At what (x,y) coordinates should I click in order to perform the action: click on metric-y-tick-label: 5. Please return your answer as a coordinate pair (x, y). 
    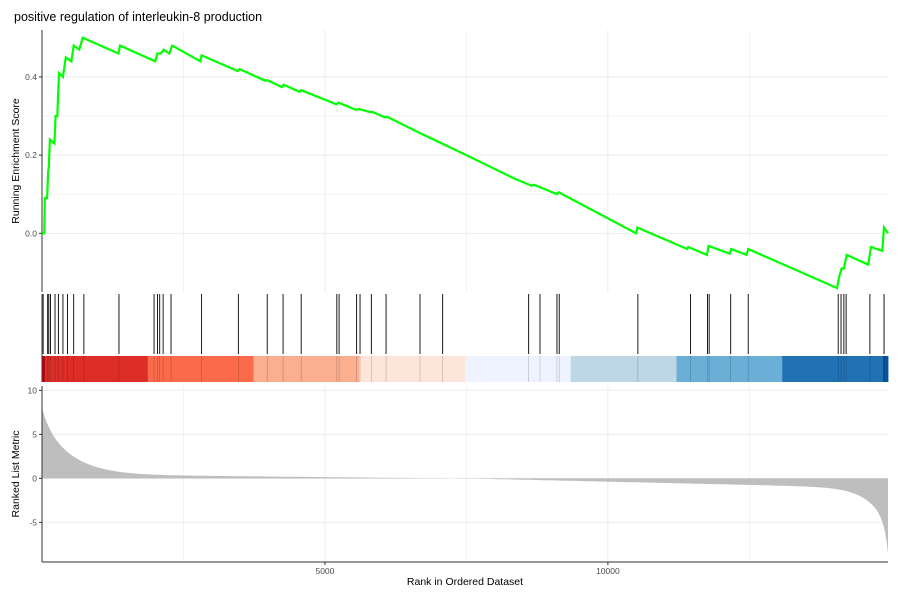
    Looking at the image, I should click on (34, 434).